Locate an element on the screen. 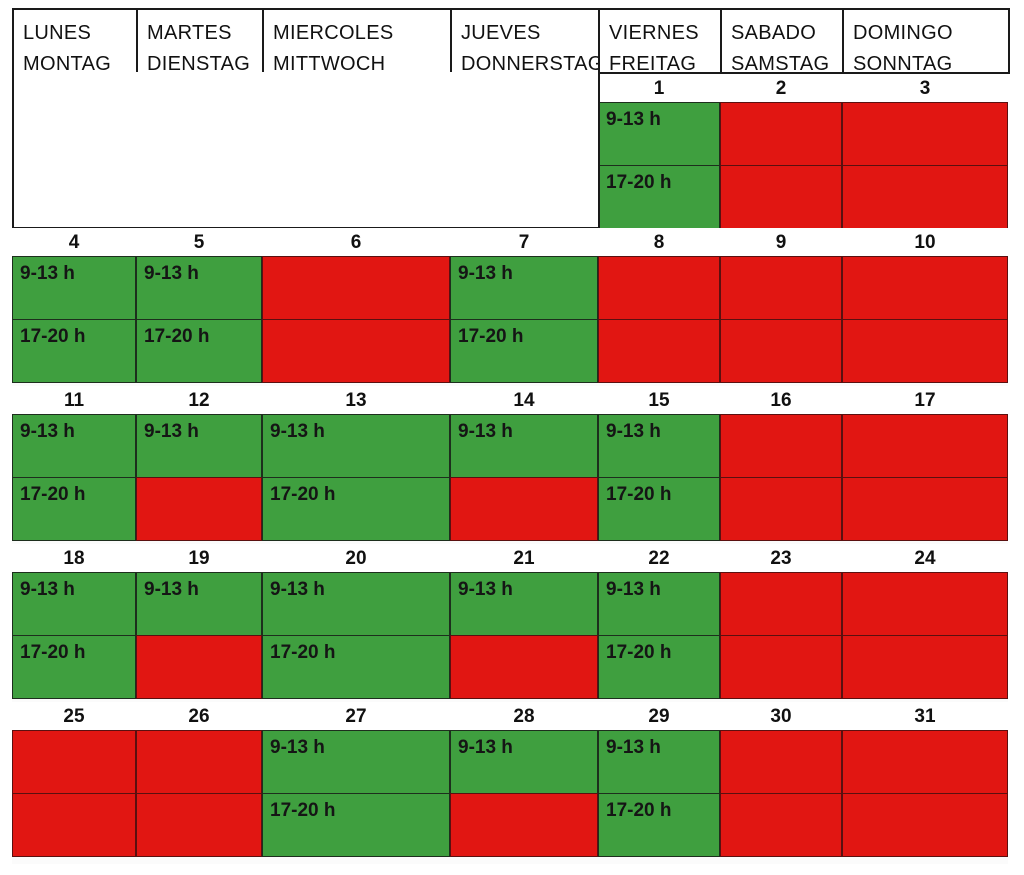 Image resolution: width=1024 pixels, height=875 pixels. day-number: 28 is located at coordinates (524, 717).